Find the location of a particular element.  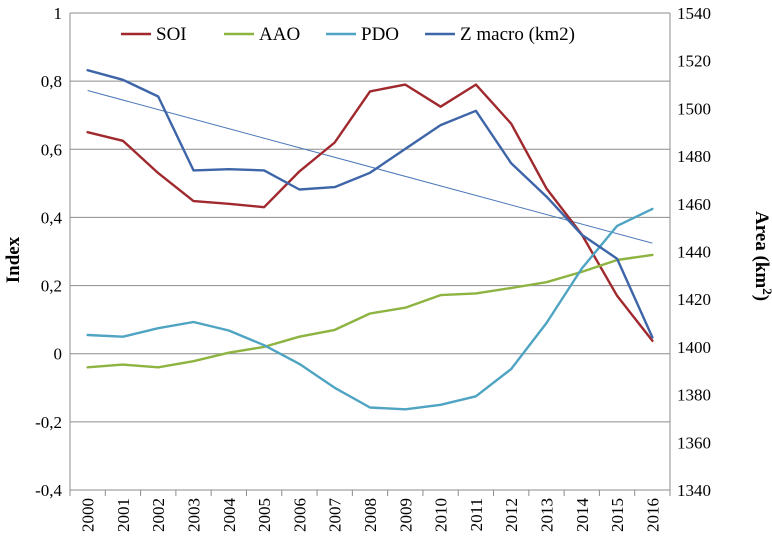

x-tick-label: 2010 is located at coordinates (441, 515).